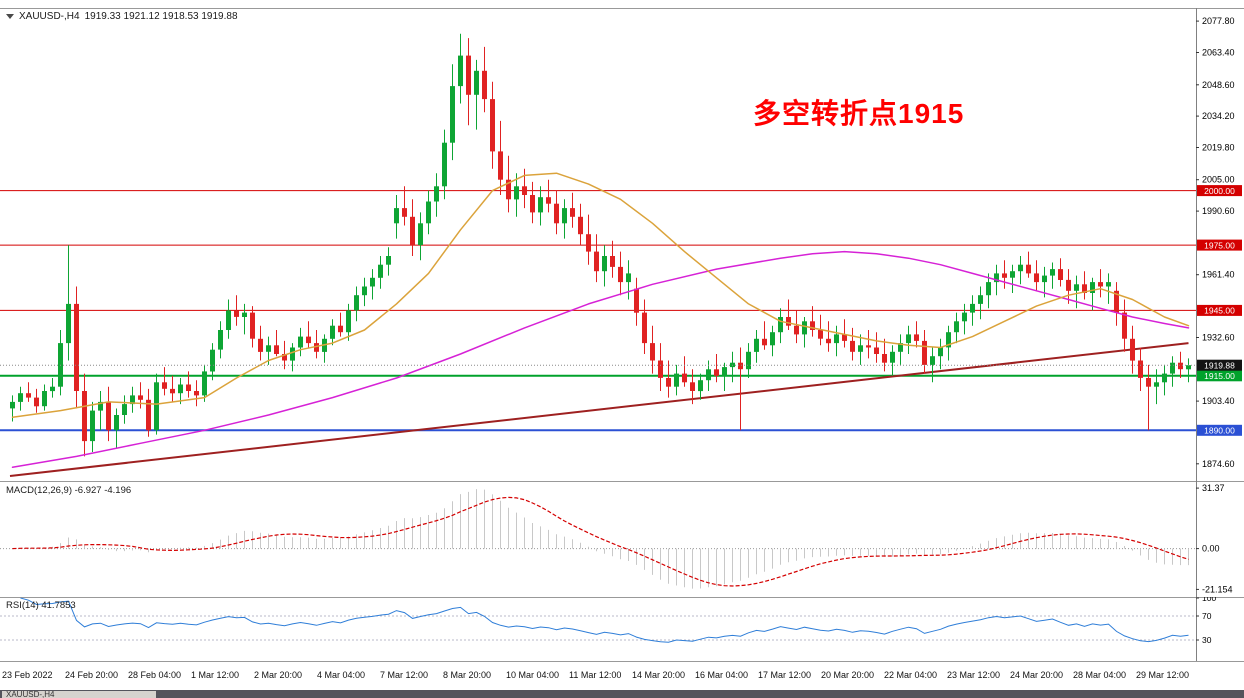 Image resolution: width=1244 pixels, height=698 pixels. I want to click on svg-text: 1975.00, so click(1219, 245).